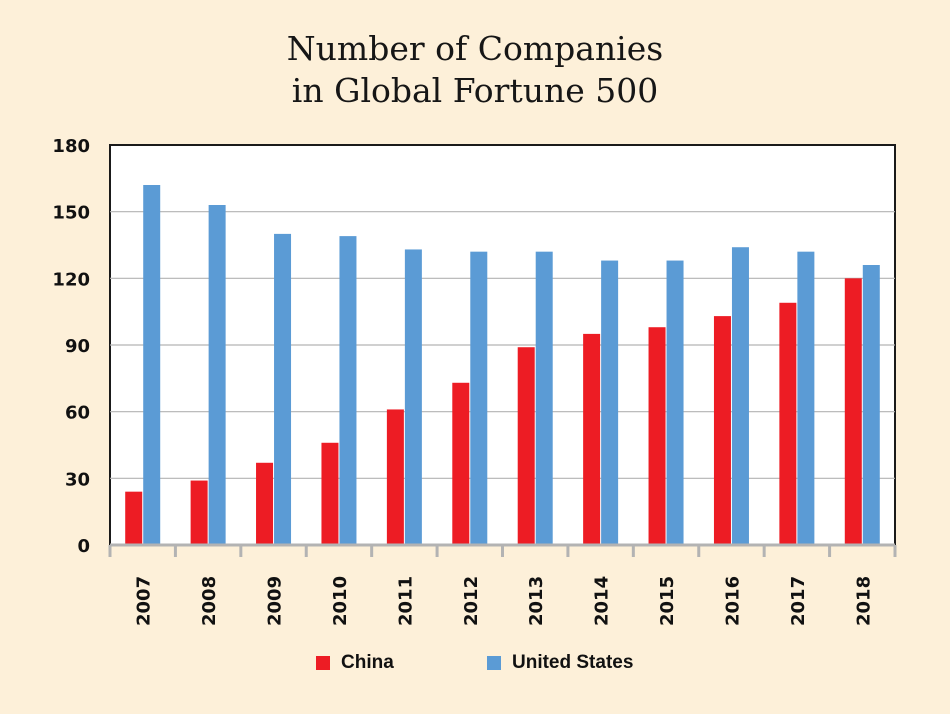  What do you see at coordinates (475, 90) in the screenshot?
I see `chart-title-line-2: in Global Fortune 500` at bounding box center [475, 90].